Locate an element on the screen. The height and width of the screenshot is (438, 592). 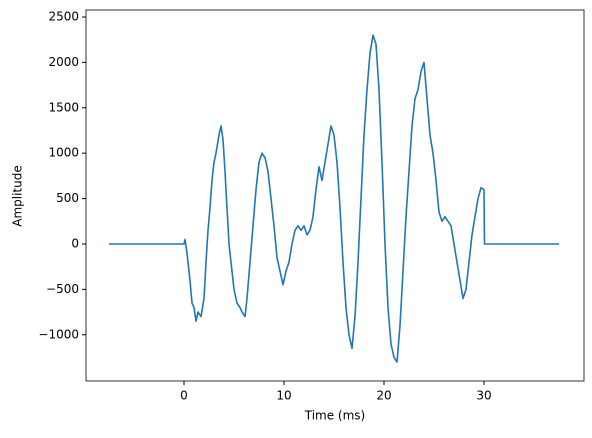
y-tick-label: 1000 is located at coordinates (63, 153).